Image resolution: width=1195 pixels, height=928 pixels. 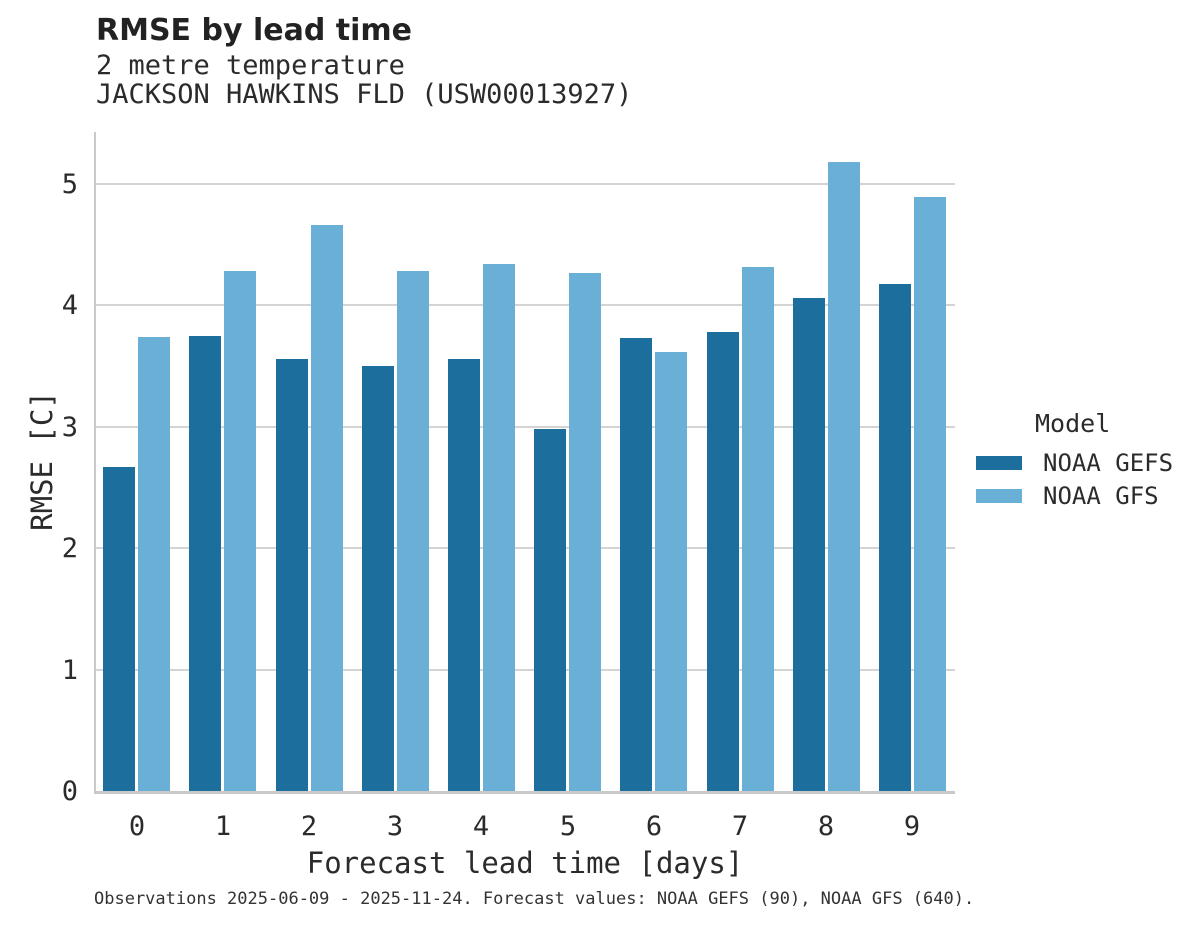 I want to click on x-tick-label-2: 2, so click(x=309, y=826).